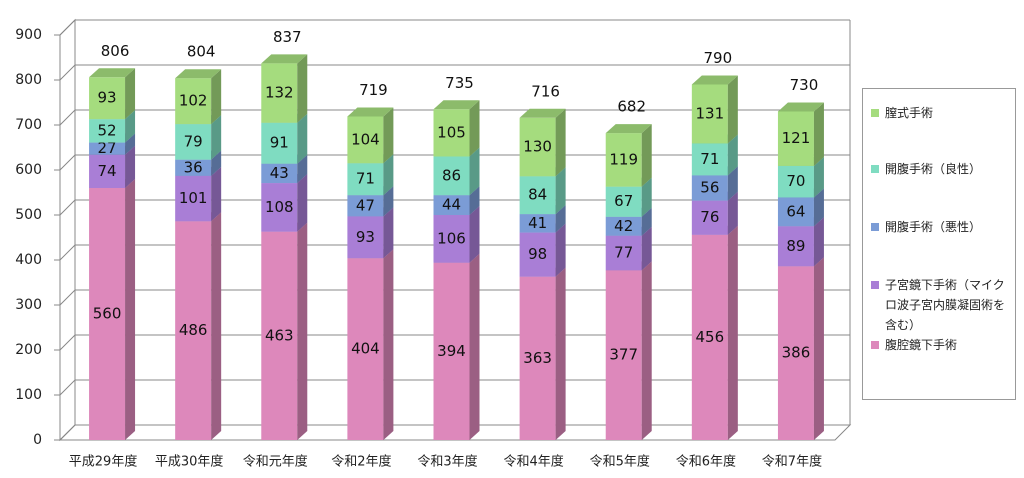 The width and height of the screenshot is (1024, 478). I want to click on total-label: 837, so click(287, 37).